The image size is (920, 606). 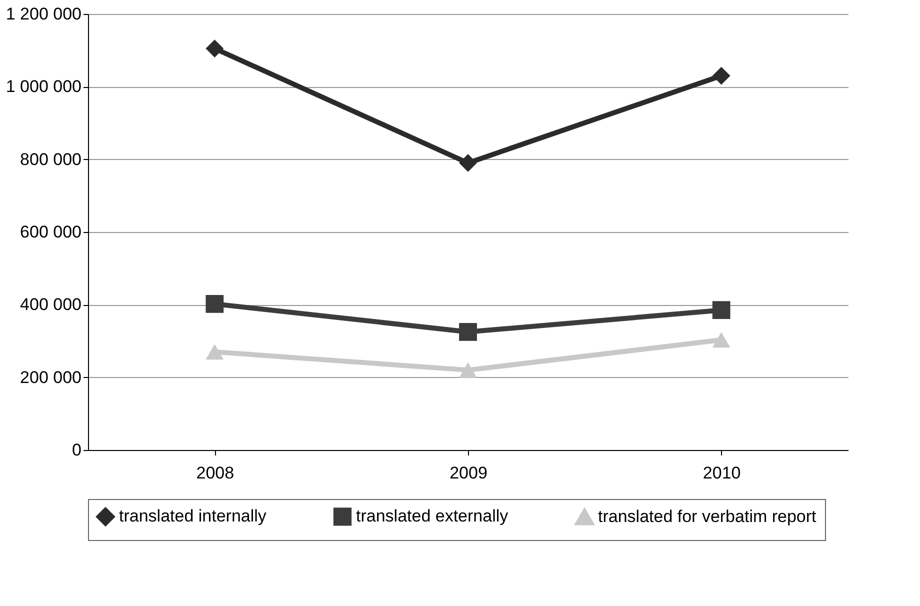 What do you see at coordinates (44, 86) in the screenshot?
I see `y-tick-label: 1 000 000` at bounding box center [44, 86].